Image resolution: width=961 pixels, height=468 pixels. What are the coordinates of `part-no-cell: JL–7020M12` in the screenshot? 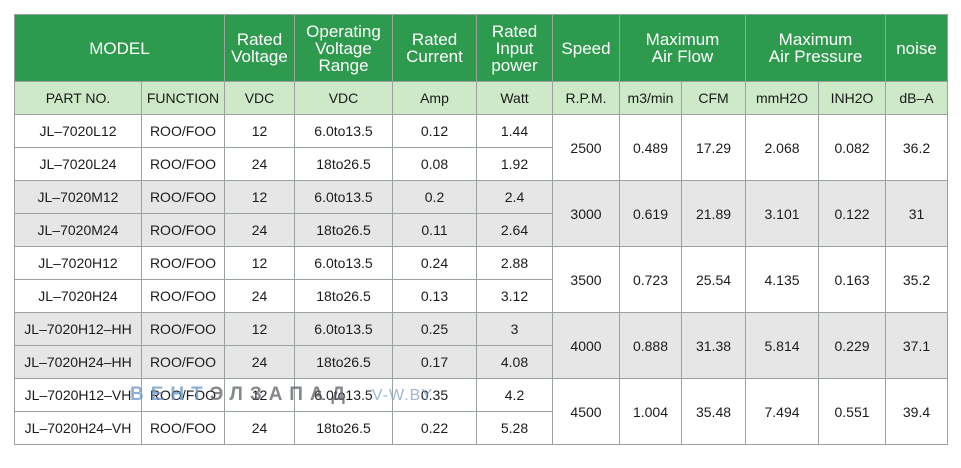 It's located at (78, 197).